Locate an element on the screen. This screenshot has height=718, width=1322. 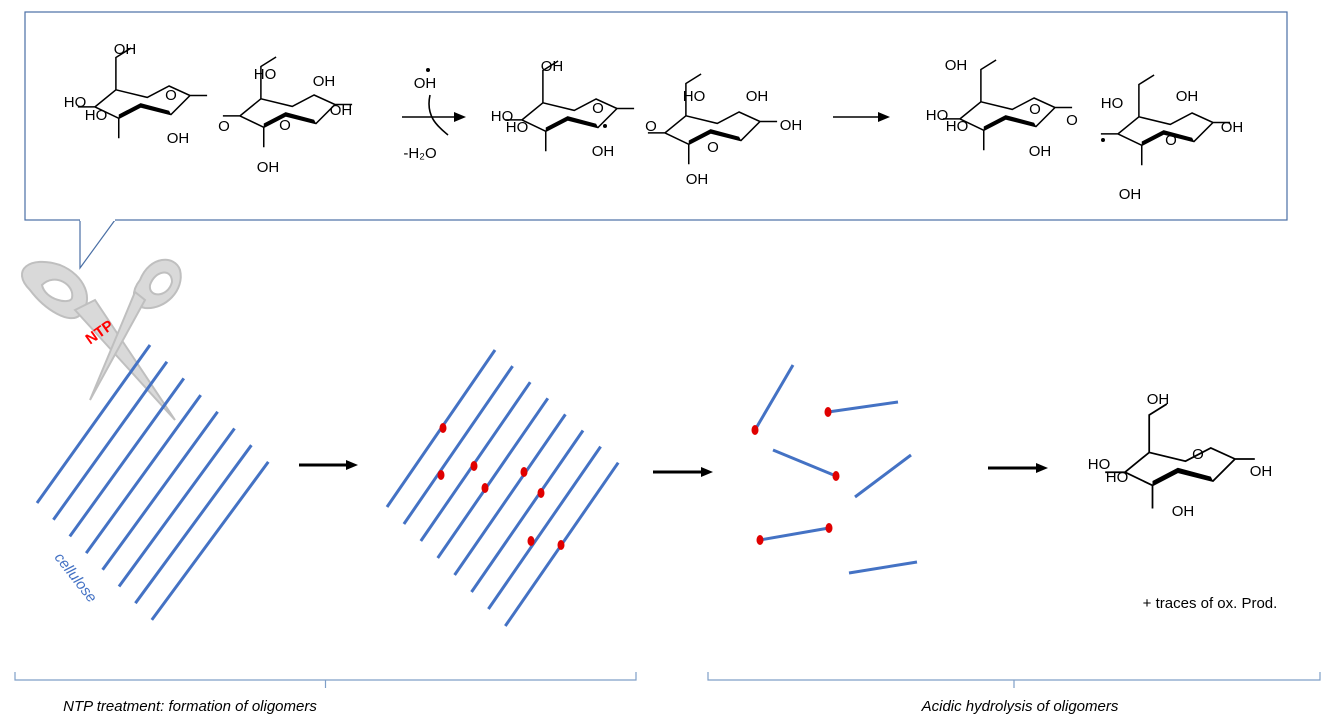
stage-label: NTP treatment: formation of oligomers is located at coordinates (190, 706).